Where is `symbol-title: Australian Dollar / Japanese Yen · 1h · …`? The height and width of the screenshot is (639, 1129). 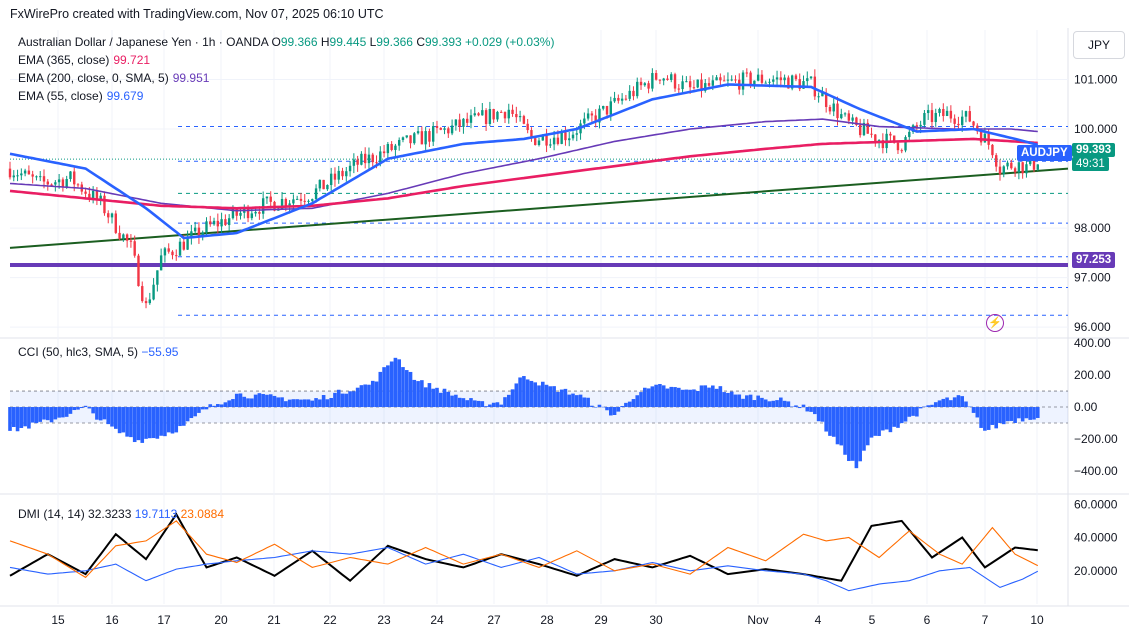
symbol-title: Australian Dollar / Japanese Yen · 1h · … is located at coordinates (143, 42).